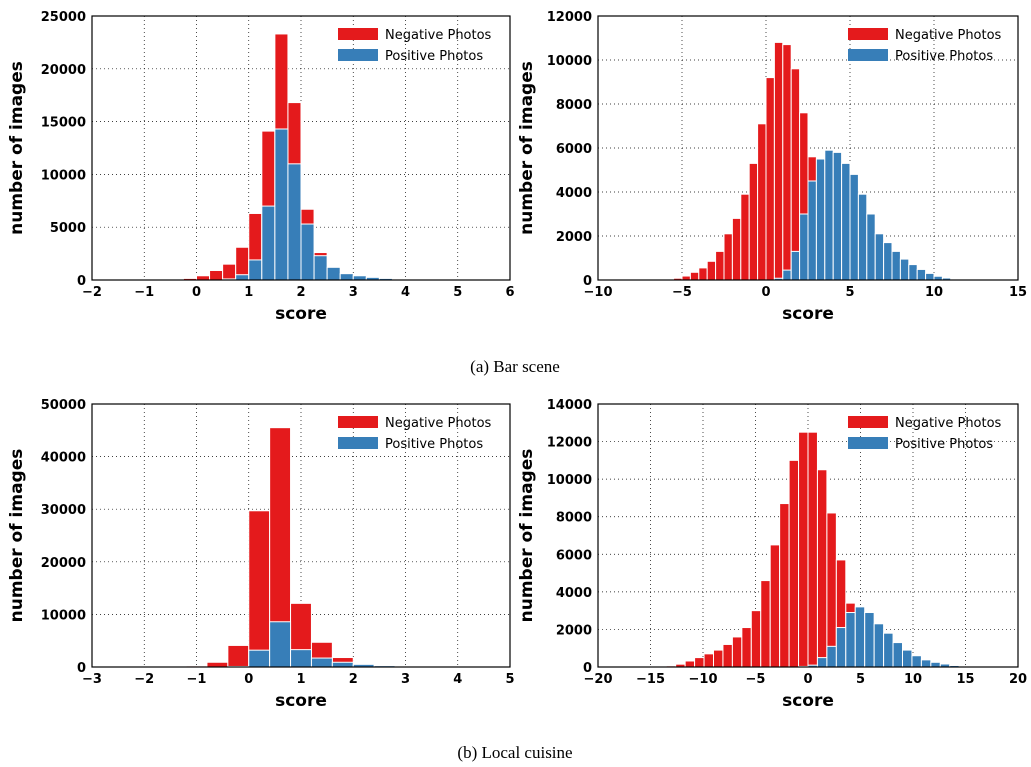 The height and width of the screenshot is (767, 1031). I want to click on y-tick-label: 14000, so click(569, 405).